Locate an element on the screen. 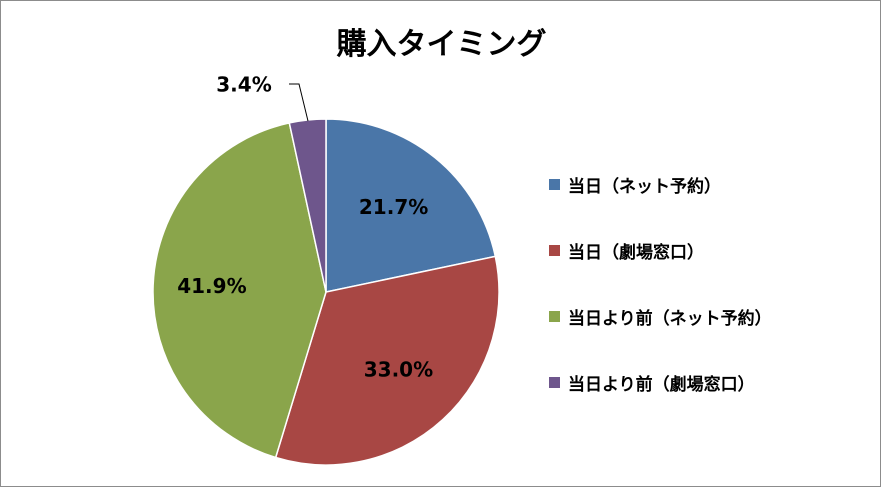  legend-item: 当日（ネット予約） is located at coordinates (660, 184).